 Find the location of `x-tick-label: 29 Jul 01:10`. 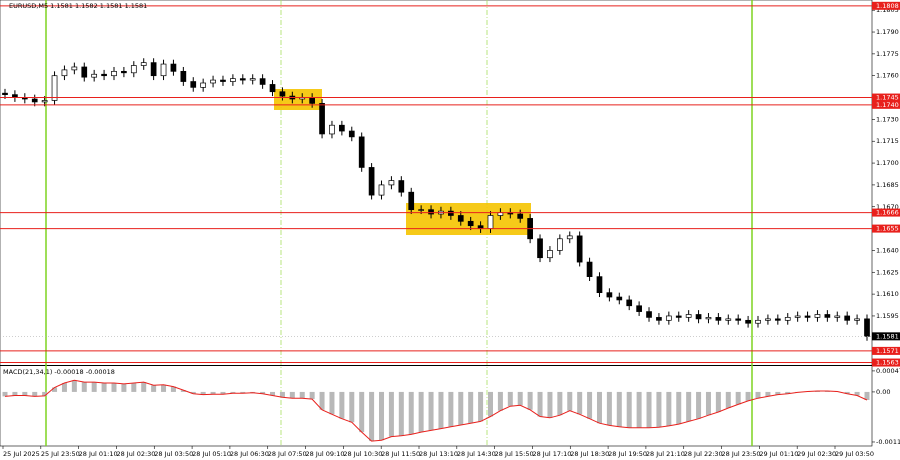

x-tick-label: 29 Jul 01:10 is located at coordinates (778, 454).